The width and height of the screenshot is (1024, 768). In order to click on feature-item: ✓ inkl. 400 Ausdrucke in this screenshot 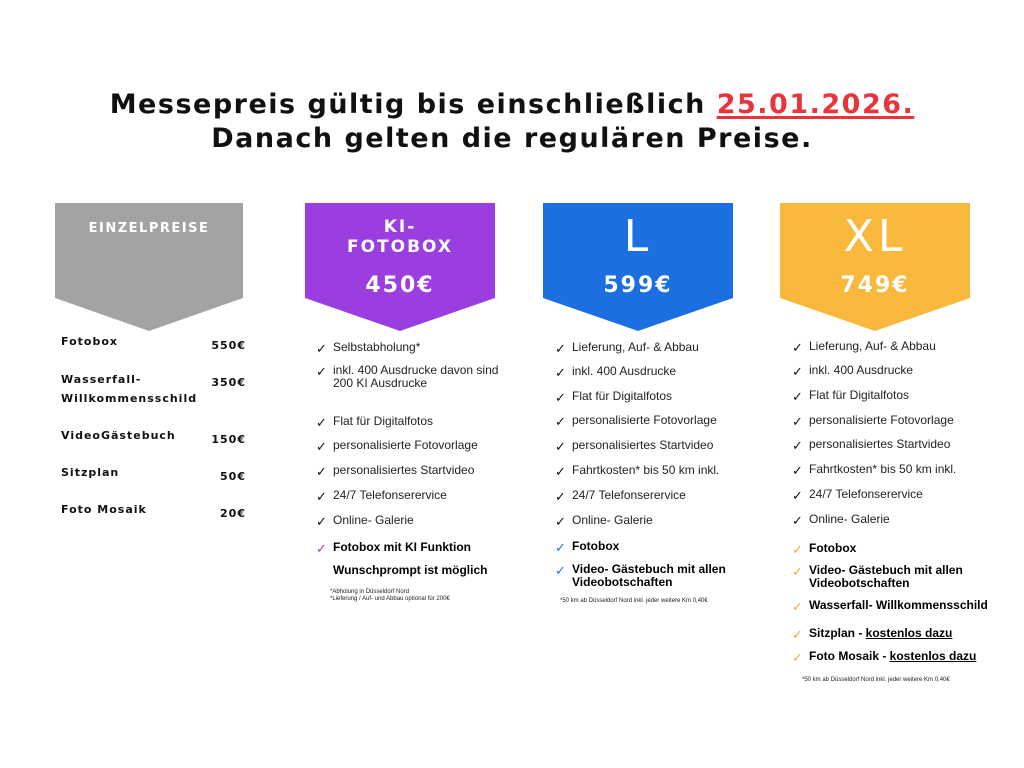, I will do `click(897, 379)`.